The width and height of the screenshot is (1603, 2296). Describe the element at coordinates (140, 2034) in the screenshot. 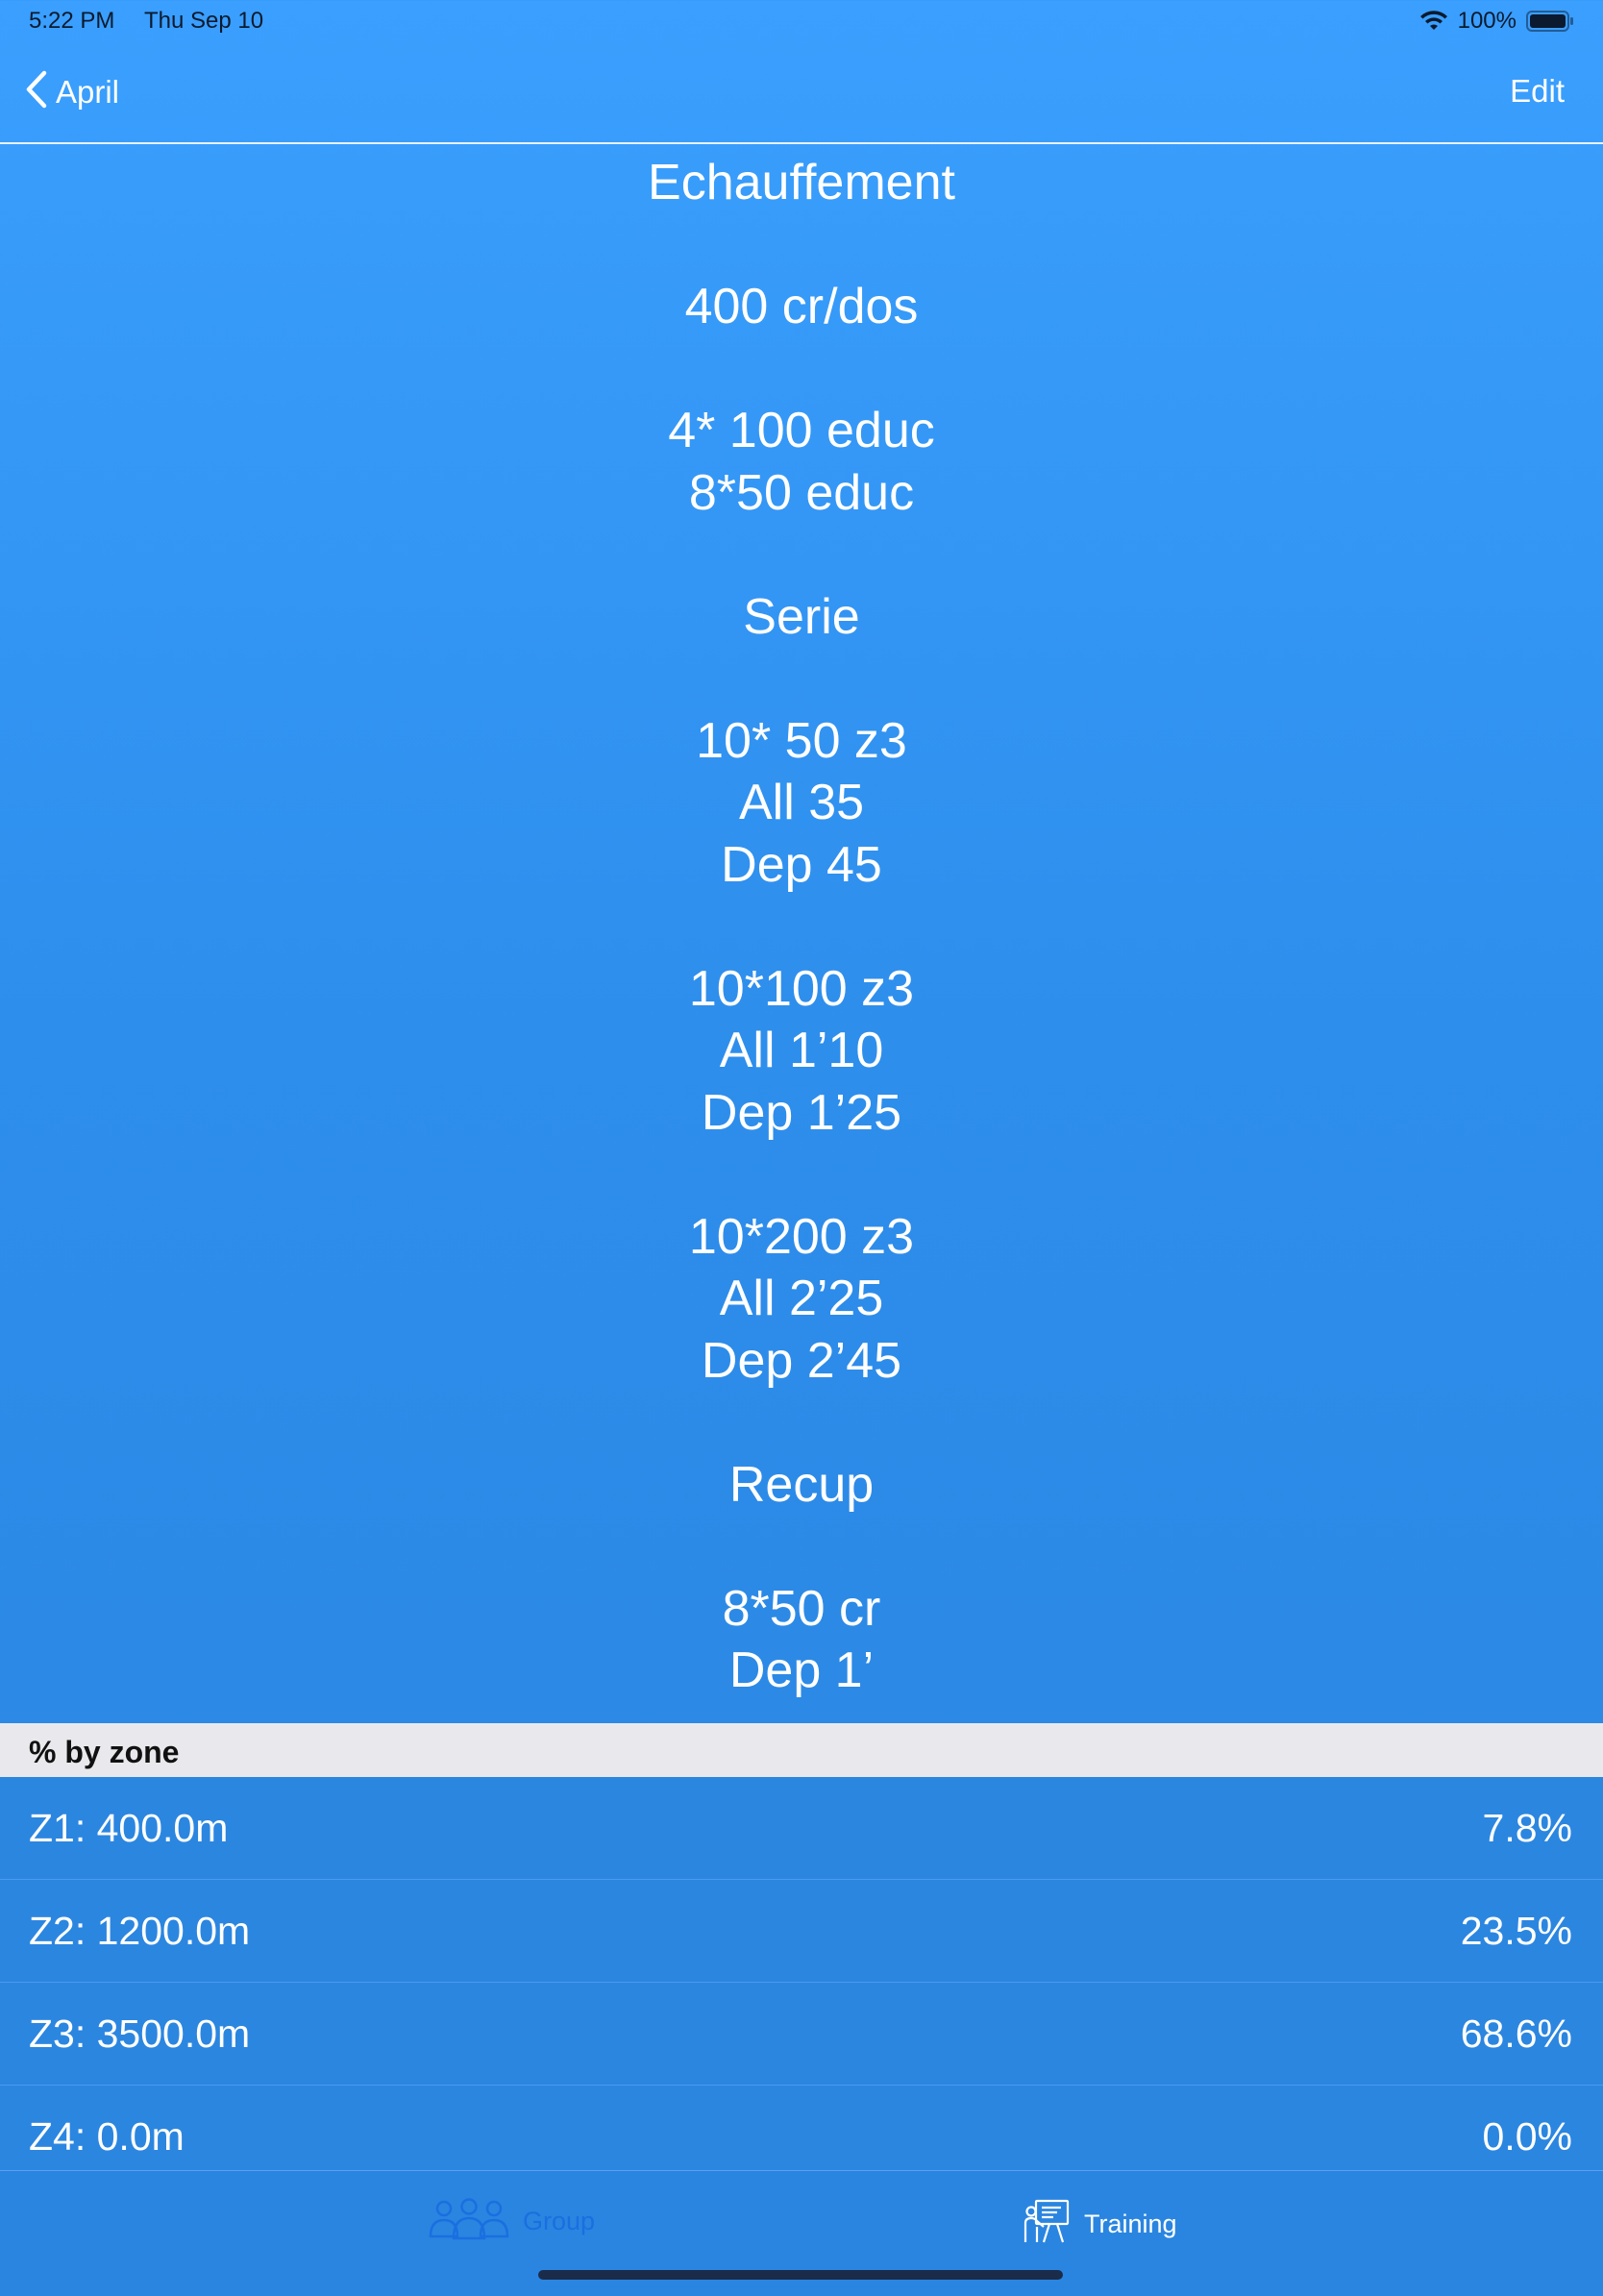

I see `zone-distance: Z3: 3500.0m` at that location.